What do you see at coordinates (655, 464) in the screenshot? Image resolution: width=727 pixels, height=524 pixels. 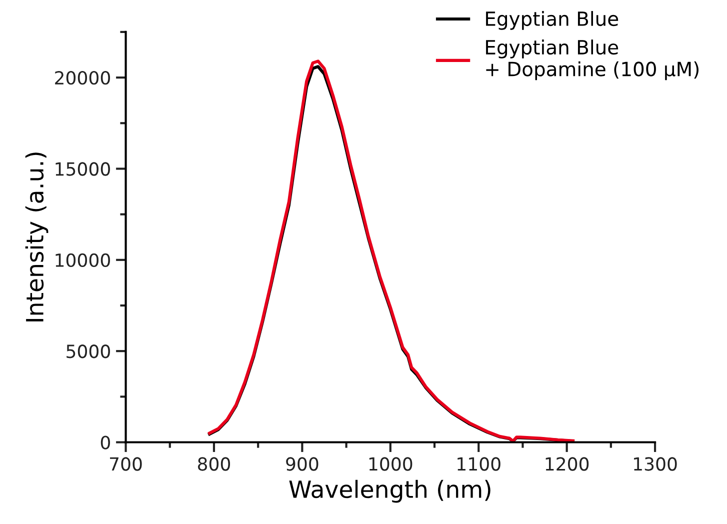 I see `x-tick-label: 1300` at bounding box center [655, 464].